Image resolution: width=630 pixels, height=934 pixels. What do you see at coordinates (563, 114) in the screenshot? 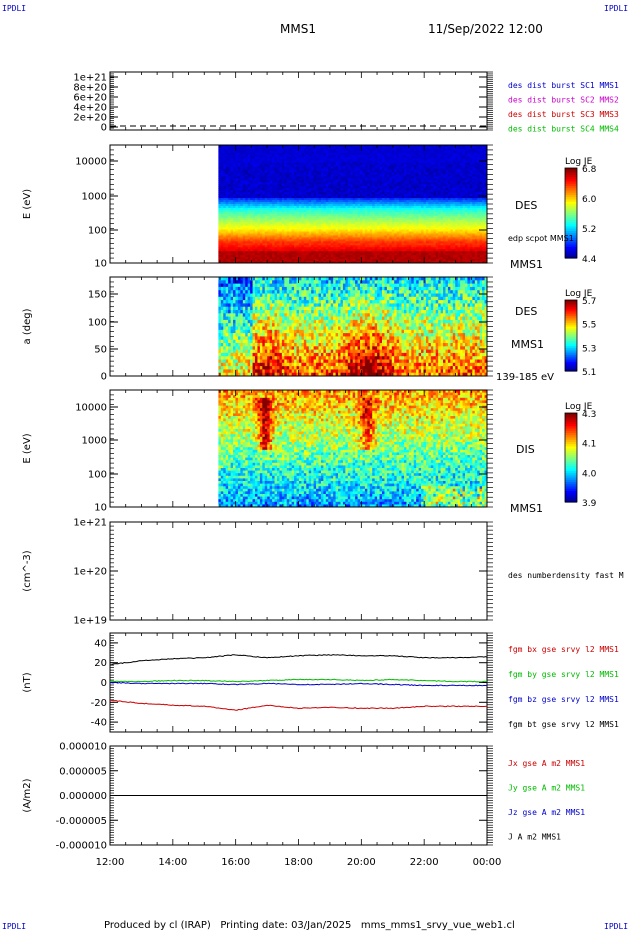
I see `dist-legend-2: des dist burst SC3 MMS3` at bounding box center [563, 114].